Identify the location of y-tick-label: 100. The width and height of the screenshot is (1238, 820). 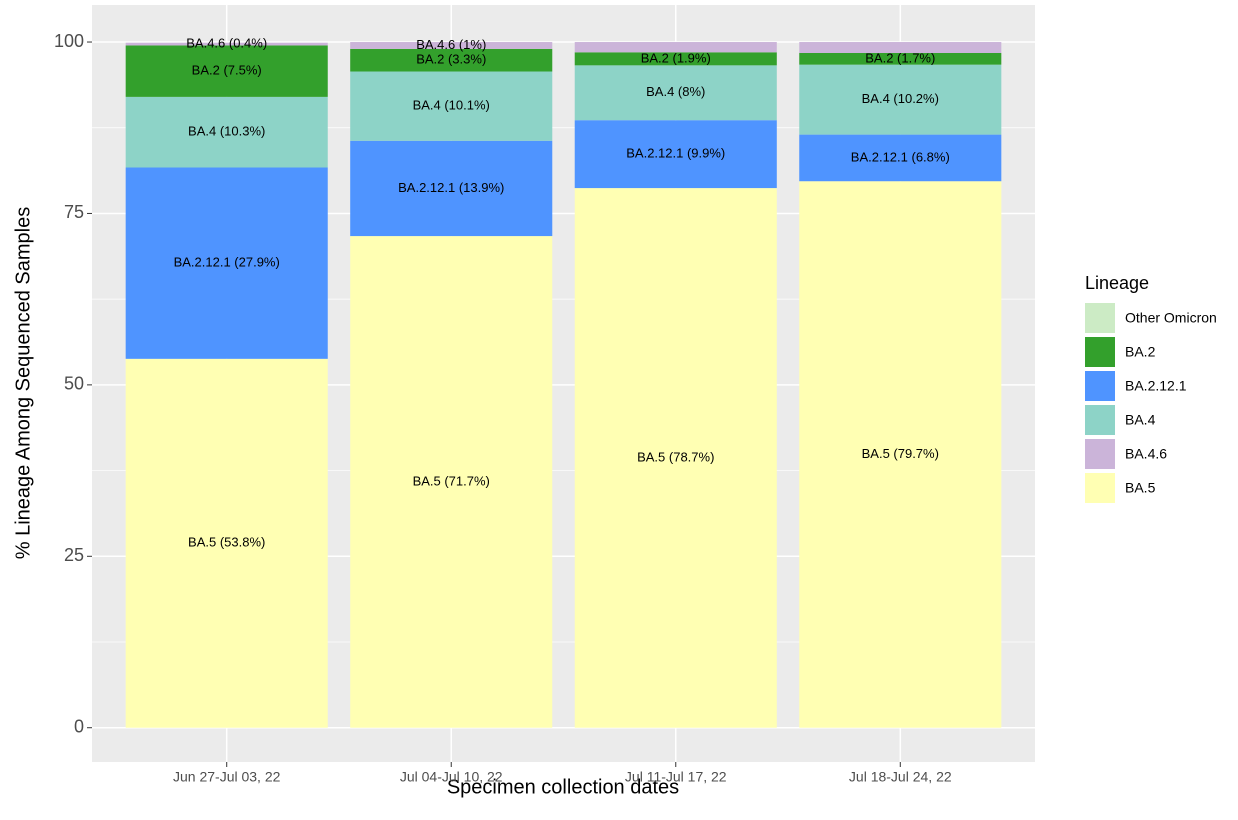
(69, 41).